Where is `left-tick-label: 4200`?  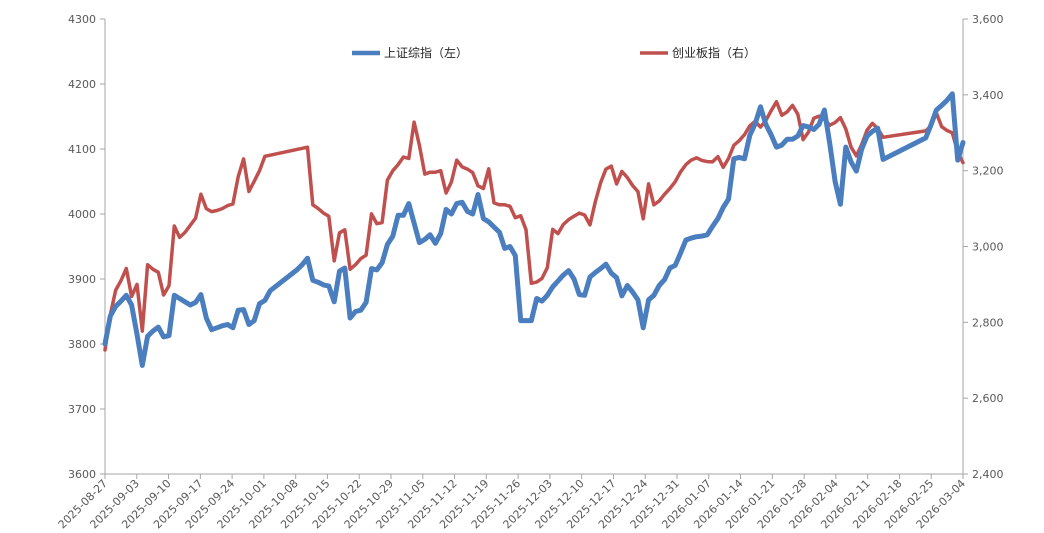 left-tick-label: 4200 is located at coordinates (82, 84).